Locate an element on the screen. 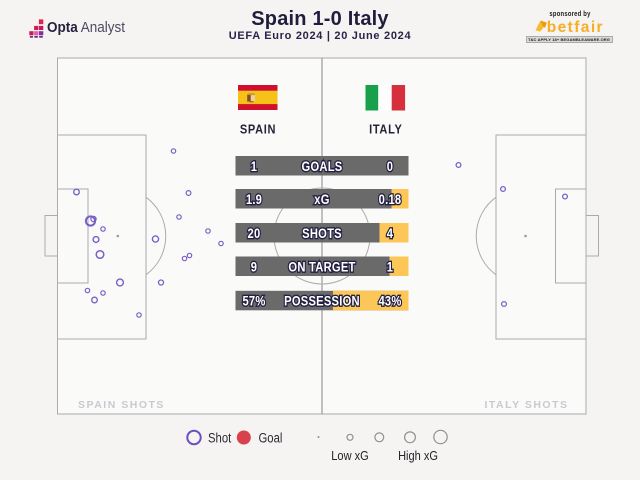  svg-text: ON TARGET is located at coordinates (321, 266).